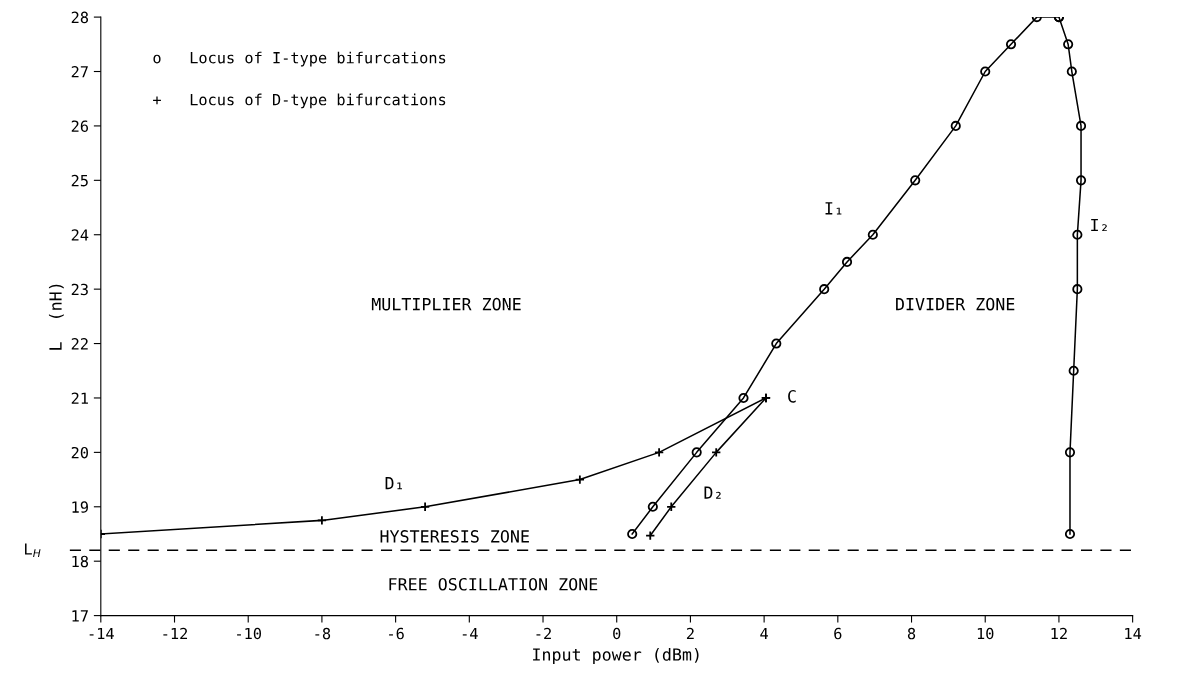 This screenshot has width=1186, height=684. I want to click on series-label: I₂, so click(1099, 225).